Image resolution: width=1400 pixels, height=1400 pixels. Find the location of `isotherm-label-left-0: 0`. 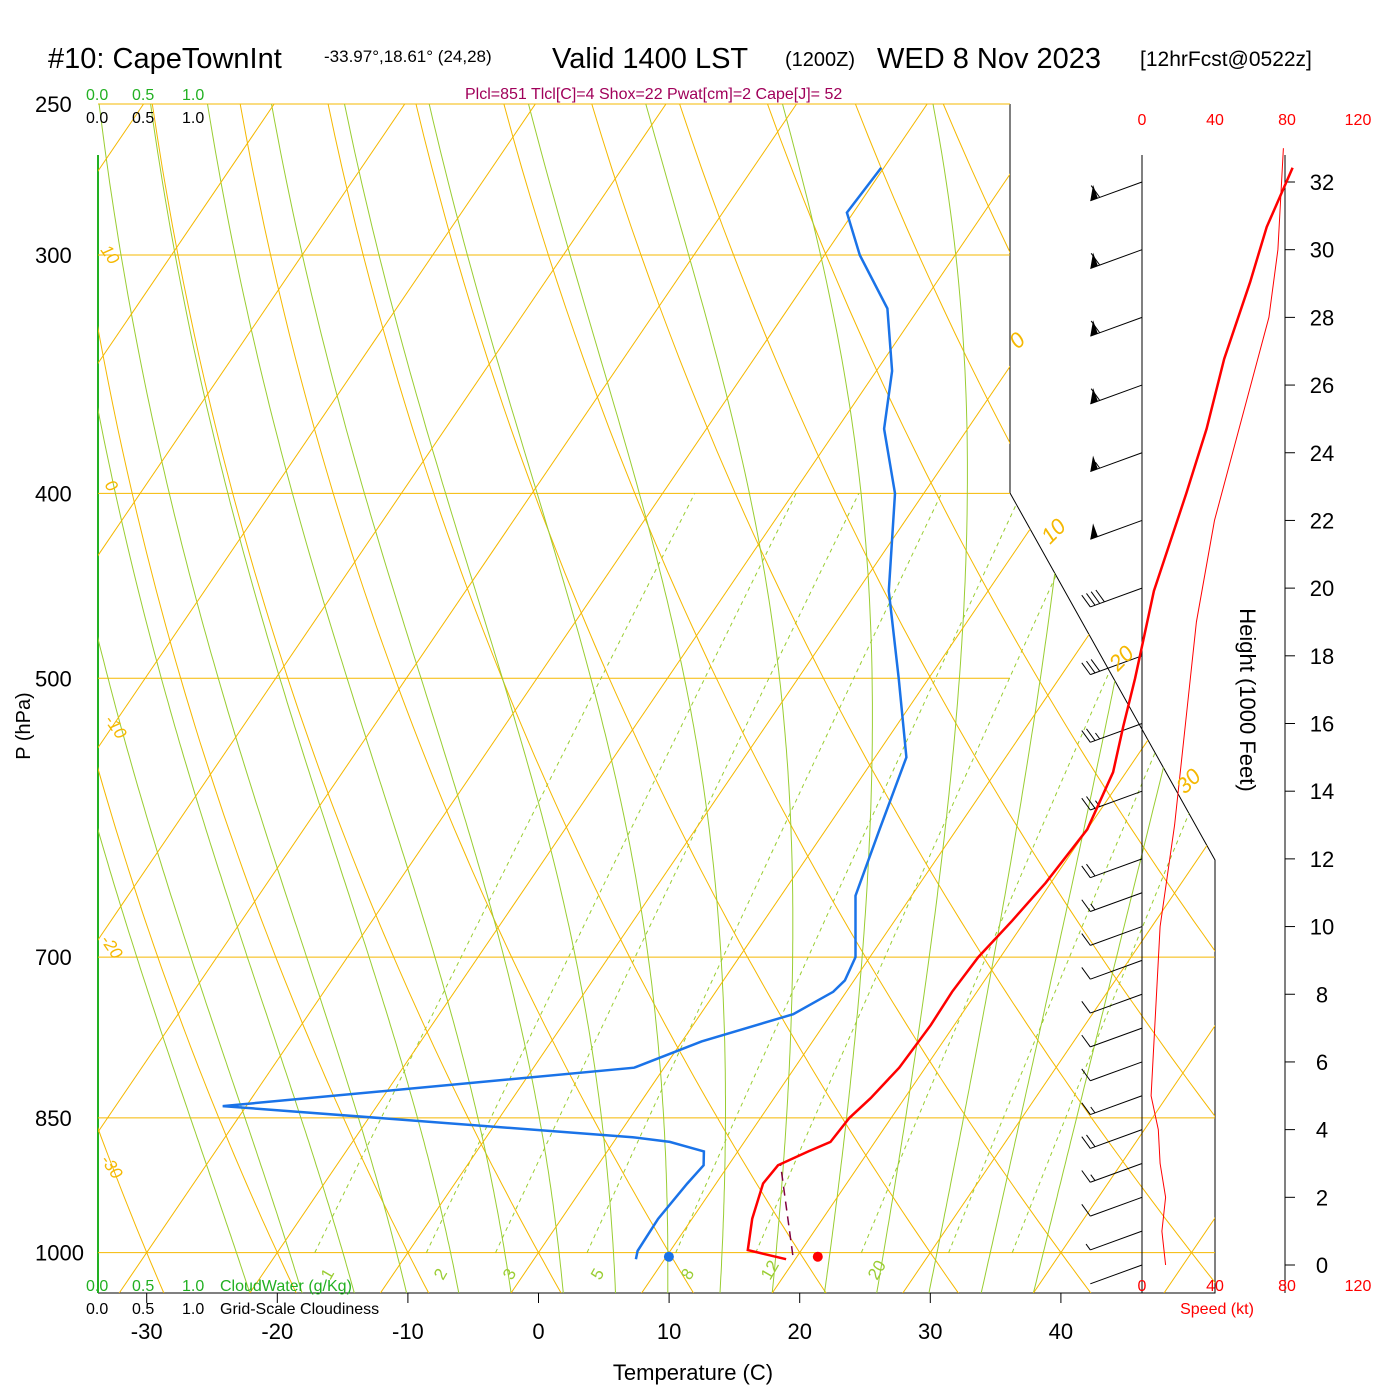

isotherm-label-left-0: 0 is located at coordinates (111, 485).